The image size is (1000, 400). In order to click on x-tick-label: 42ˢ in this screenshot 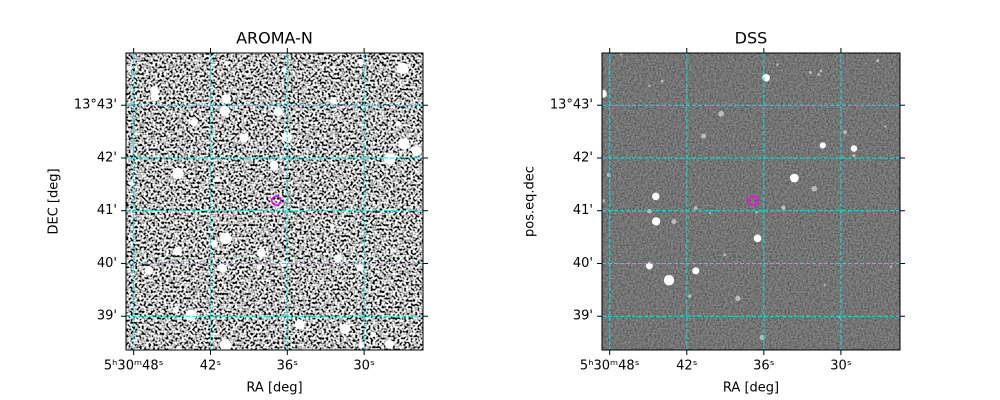, I will do `click(211, 366)`.